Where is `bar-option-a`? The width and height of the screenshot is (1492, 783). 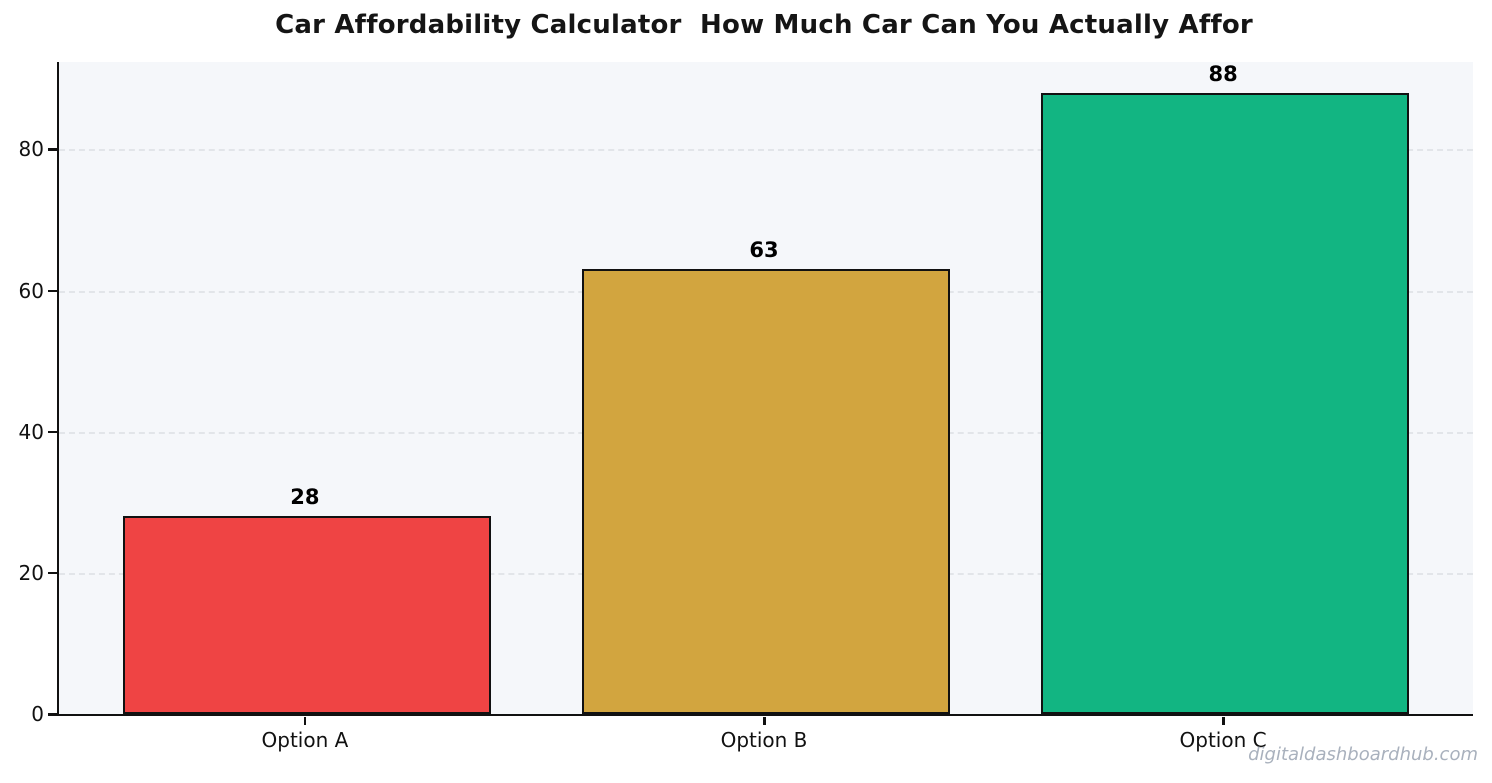 bar-option-a is located at coordinates (307, 615).